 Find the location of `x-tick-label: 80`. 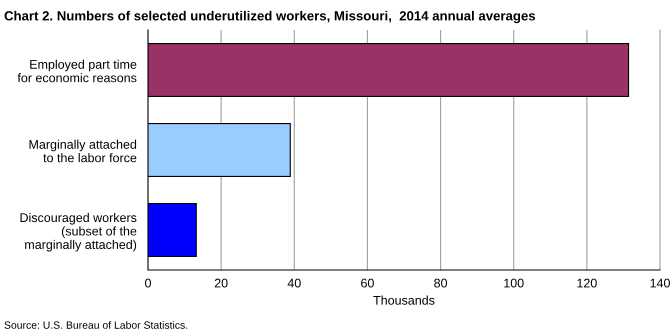

x-tick-label: 80 is located at coordinates (441, 283).